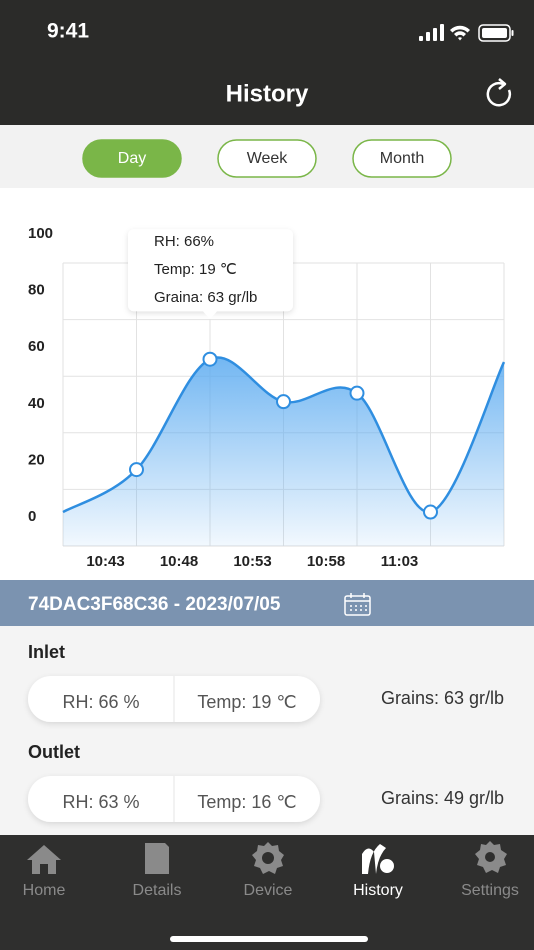 This screenshot has width=534, height=950. What do you see at coordinates (326, 561) in the screenshot?
I see `x-tick-label: 10:58` at bounding box center [326, 561].